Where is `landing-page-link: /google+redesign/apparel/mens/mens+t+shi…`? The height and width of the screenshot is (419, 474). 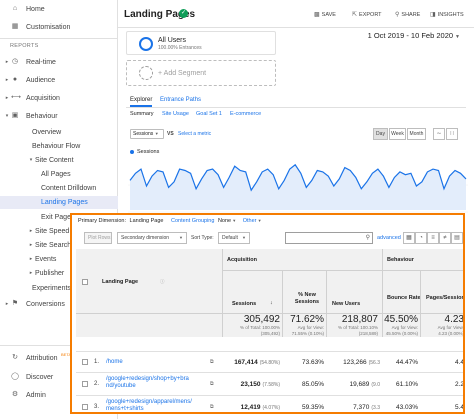 landing-page-link: /google+redesign/apparel/mens/mens+t+shi… is located at coordinates (149, 405).